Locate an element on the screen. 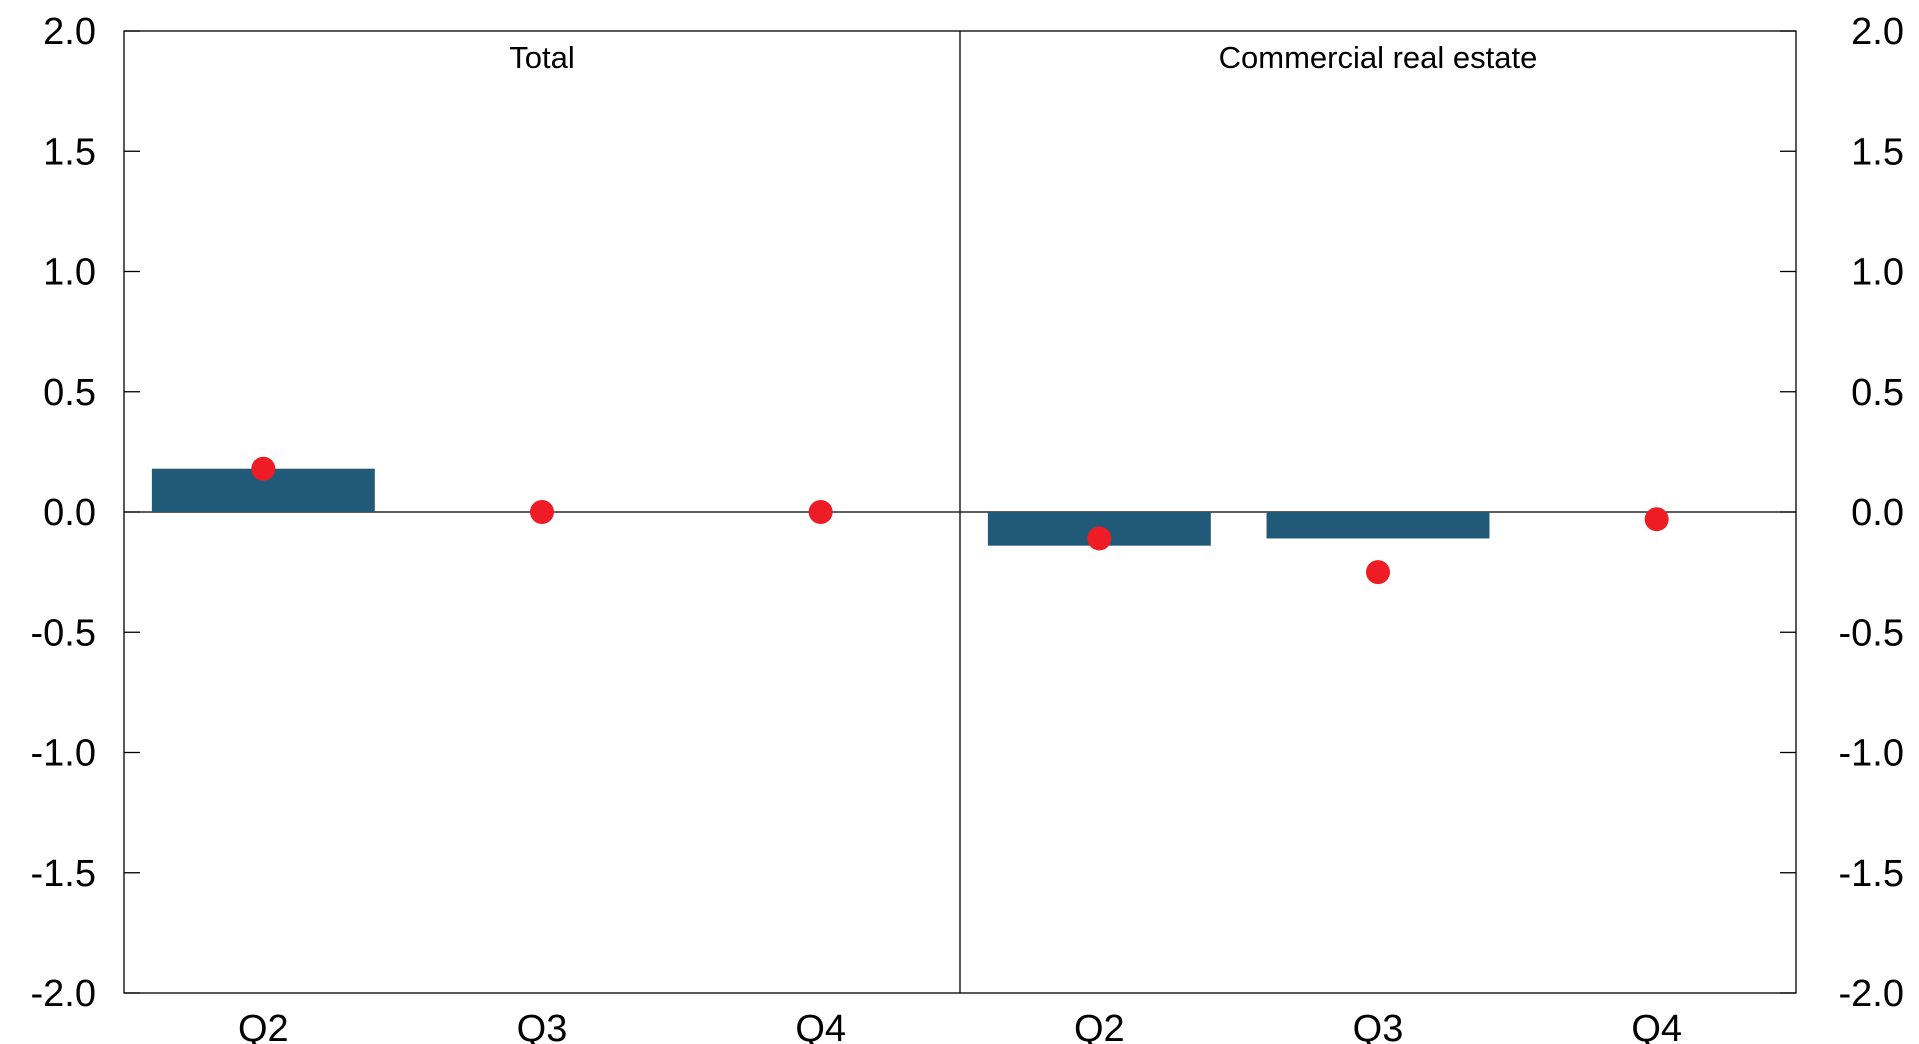 This screenshot has width=1919, height=1044. y-tick-label-left: 2.0 is located at coordinates (69, 32).